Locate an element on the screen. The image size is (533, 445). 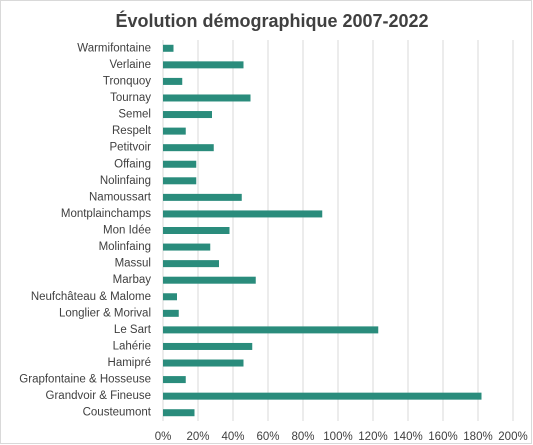
y-tick-label: Tournay is located at coordinates (130, 98).